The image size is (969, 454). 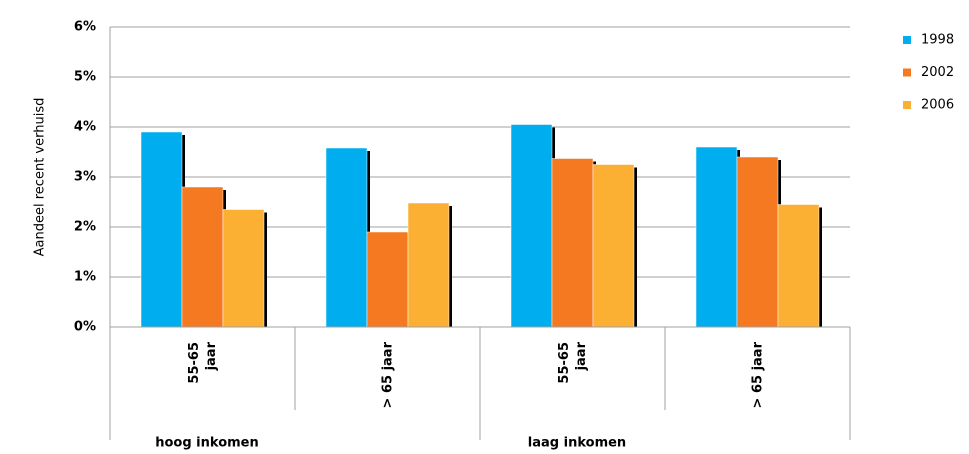 What do you see at coordinates (85, 277) in the screenshot?
I see `y-tick-label: 1%` at bounding box center [85, 277].